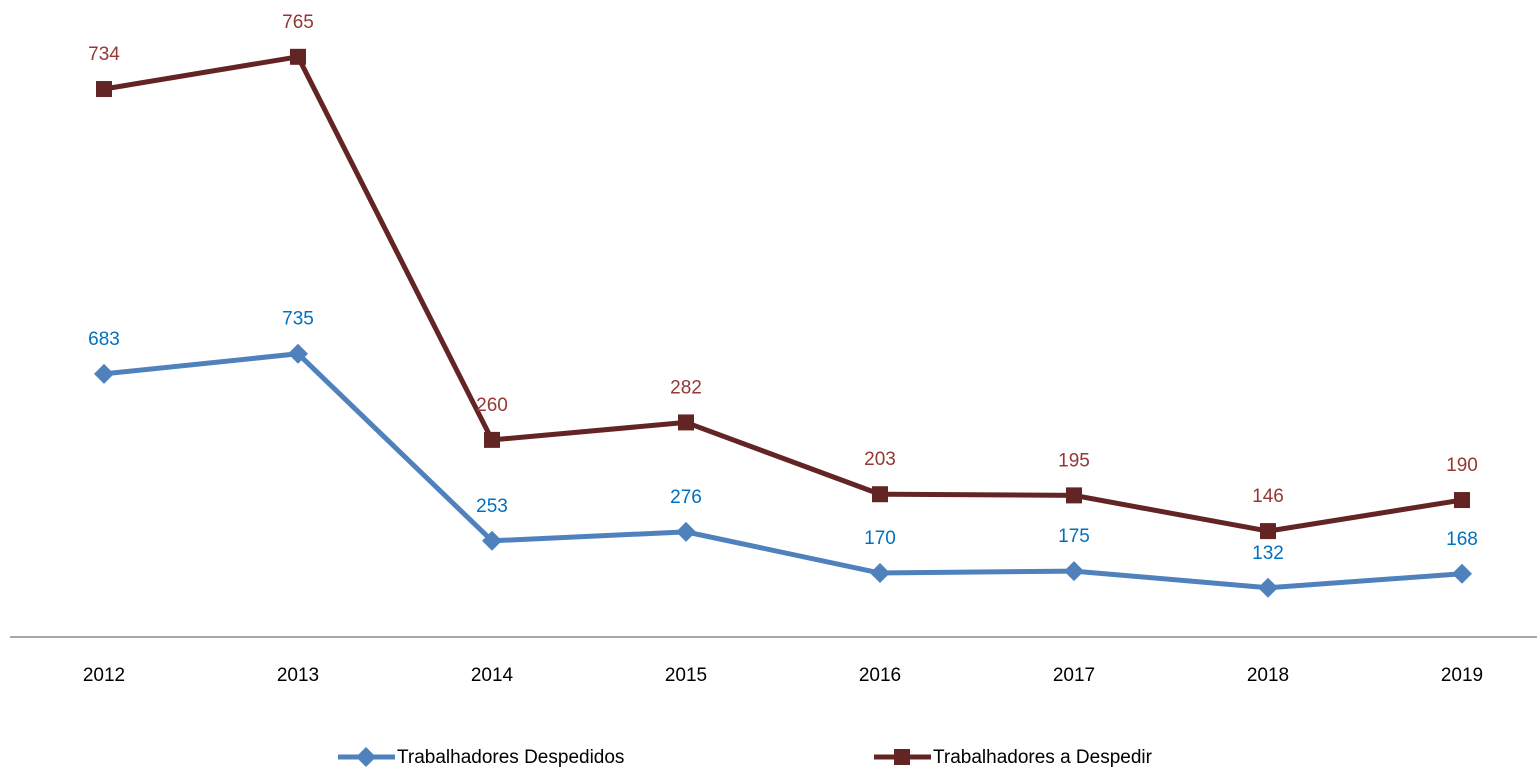 The image size is (1537, 770). Describe the element at coordinates (1462, 675) in the screenshot. I see `x-tick-label: 2019` at that location.